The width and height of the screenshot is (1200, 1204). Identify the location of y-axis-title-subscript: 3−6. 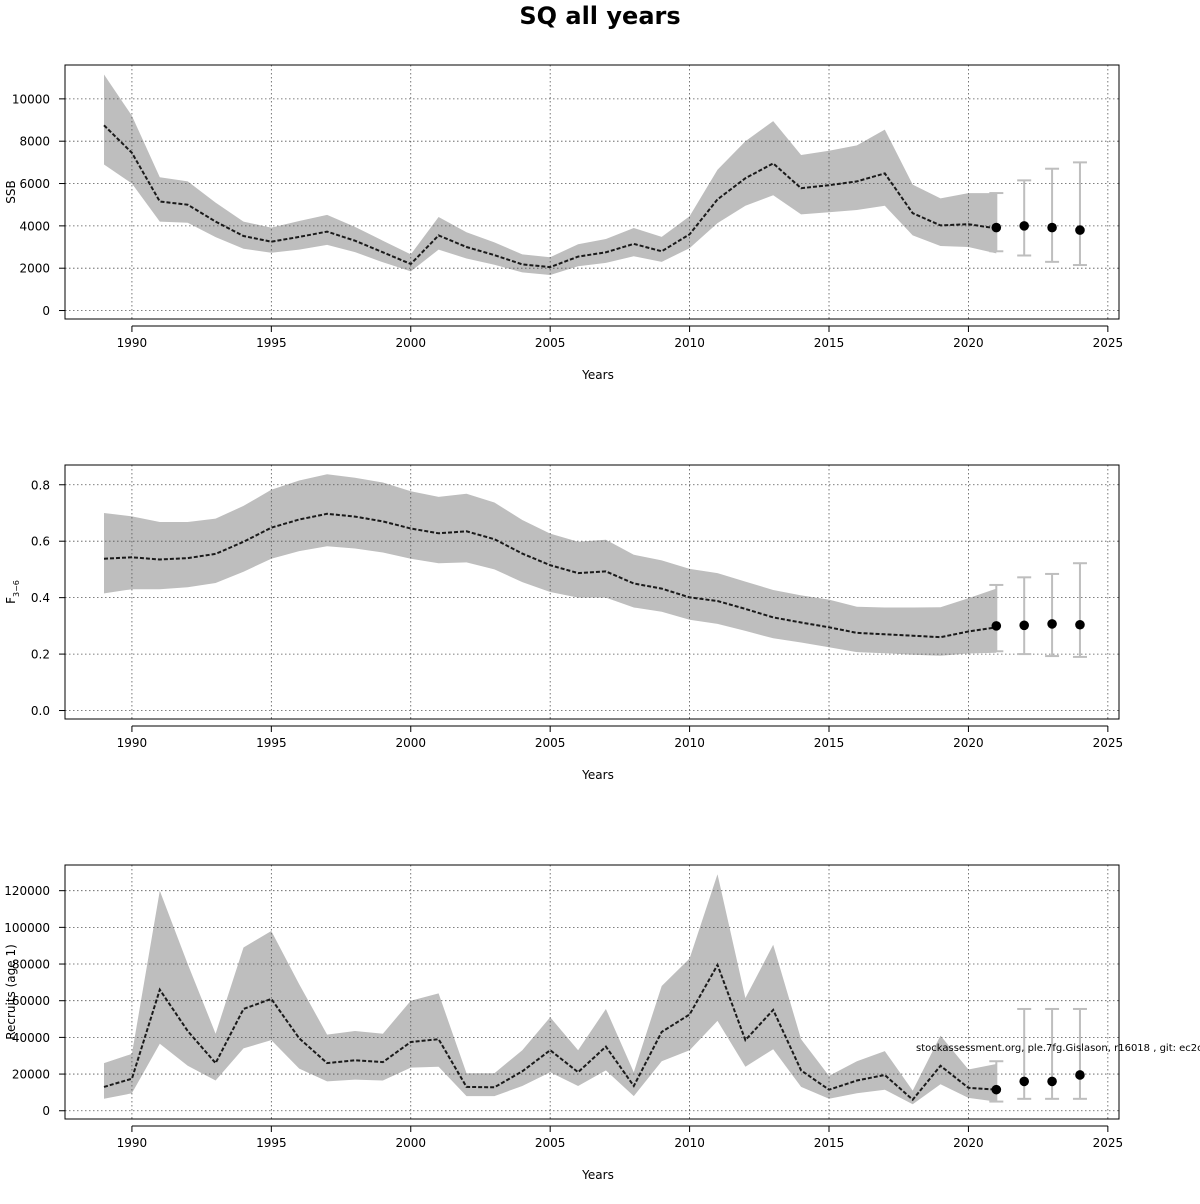
(16, 588).